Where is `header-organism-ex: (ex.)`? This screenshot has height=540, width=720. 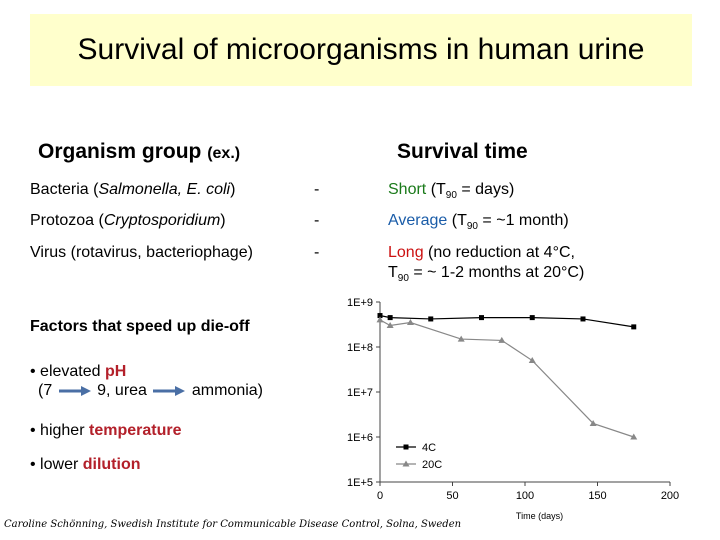
header-organism-ex: (ex.) is located at coordinates (224, 153).